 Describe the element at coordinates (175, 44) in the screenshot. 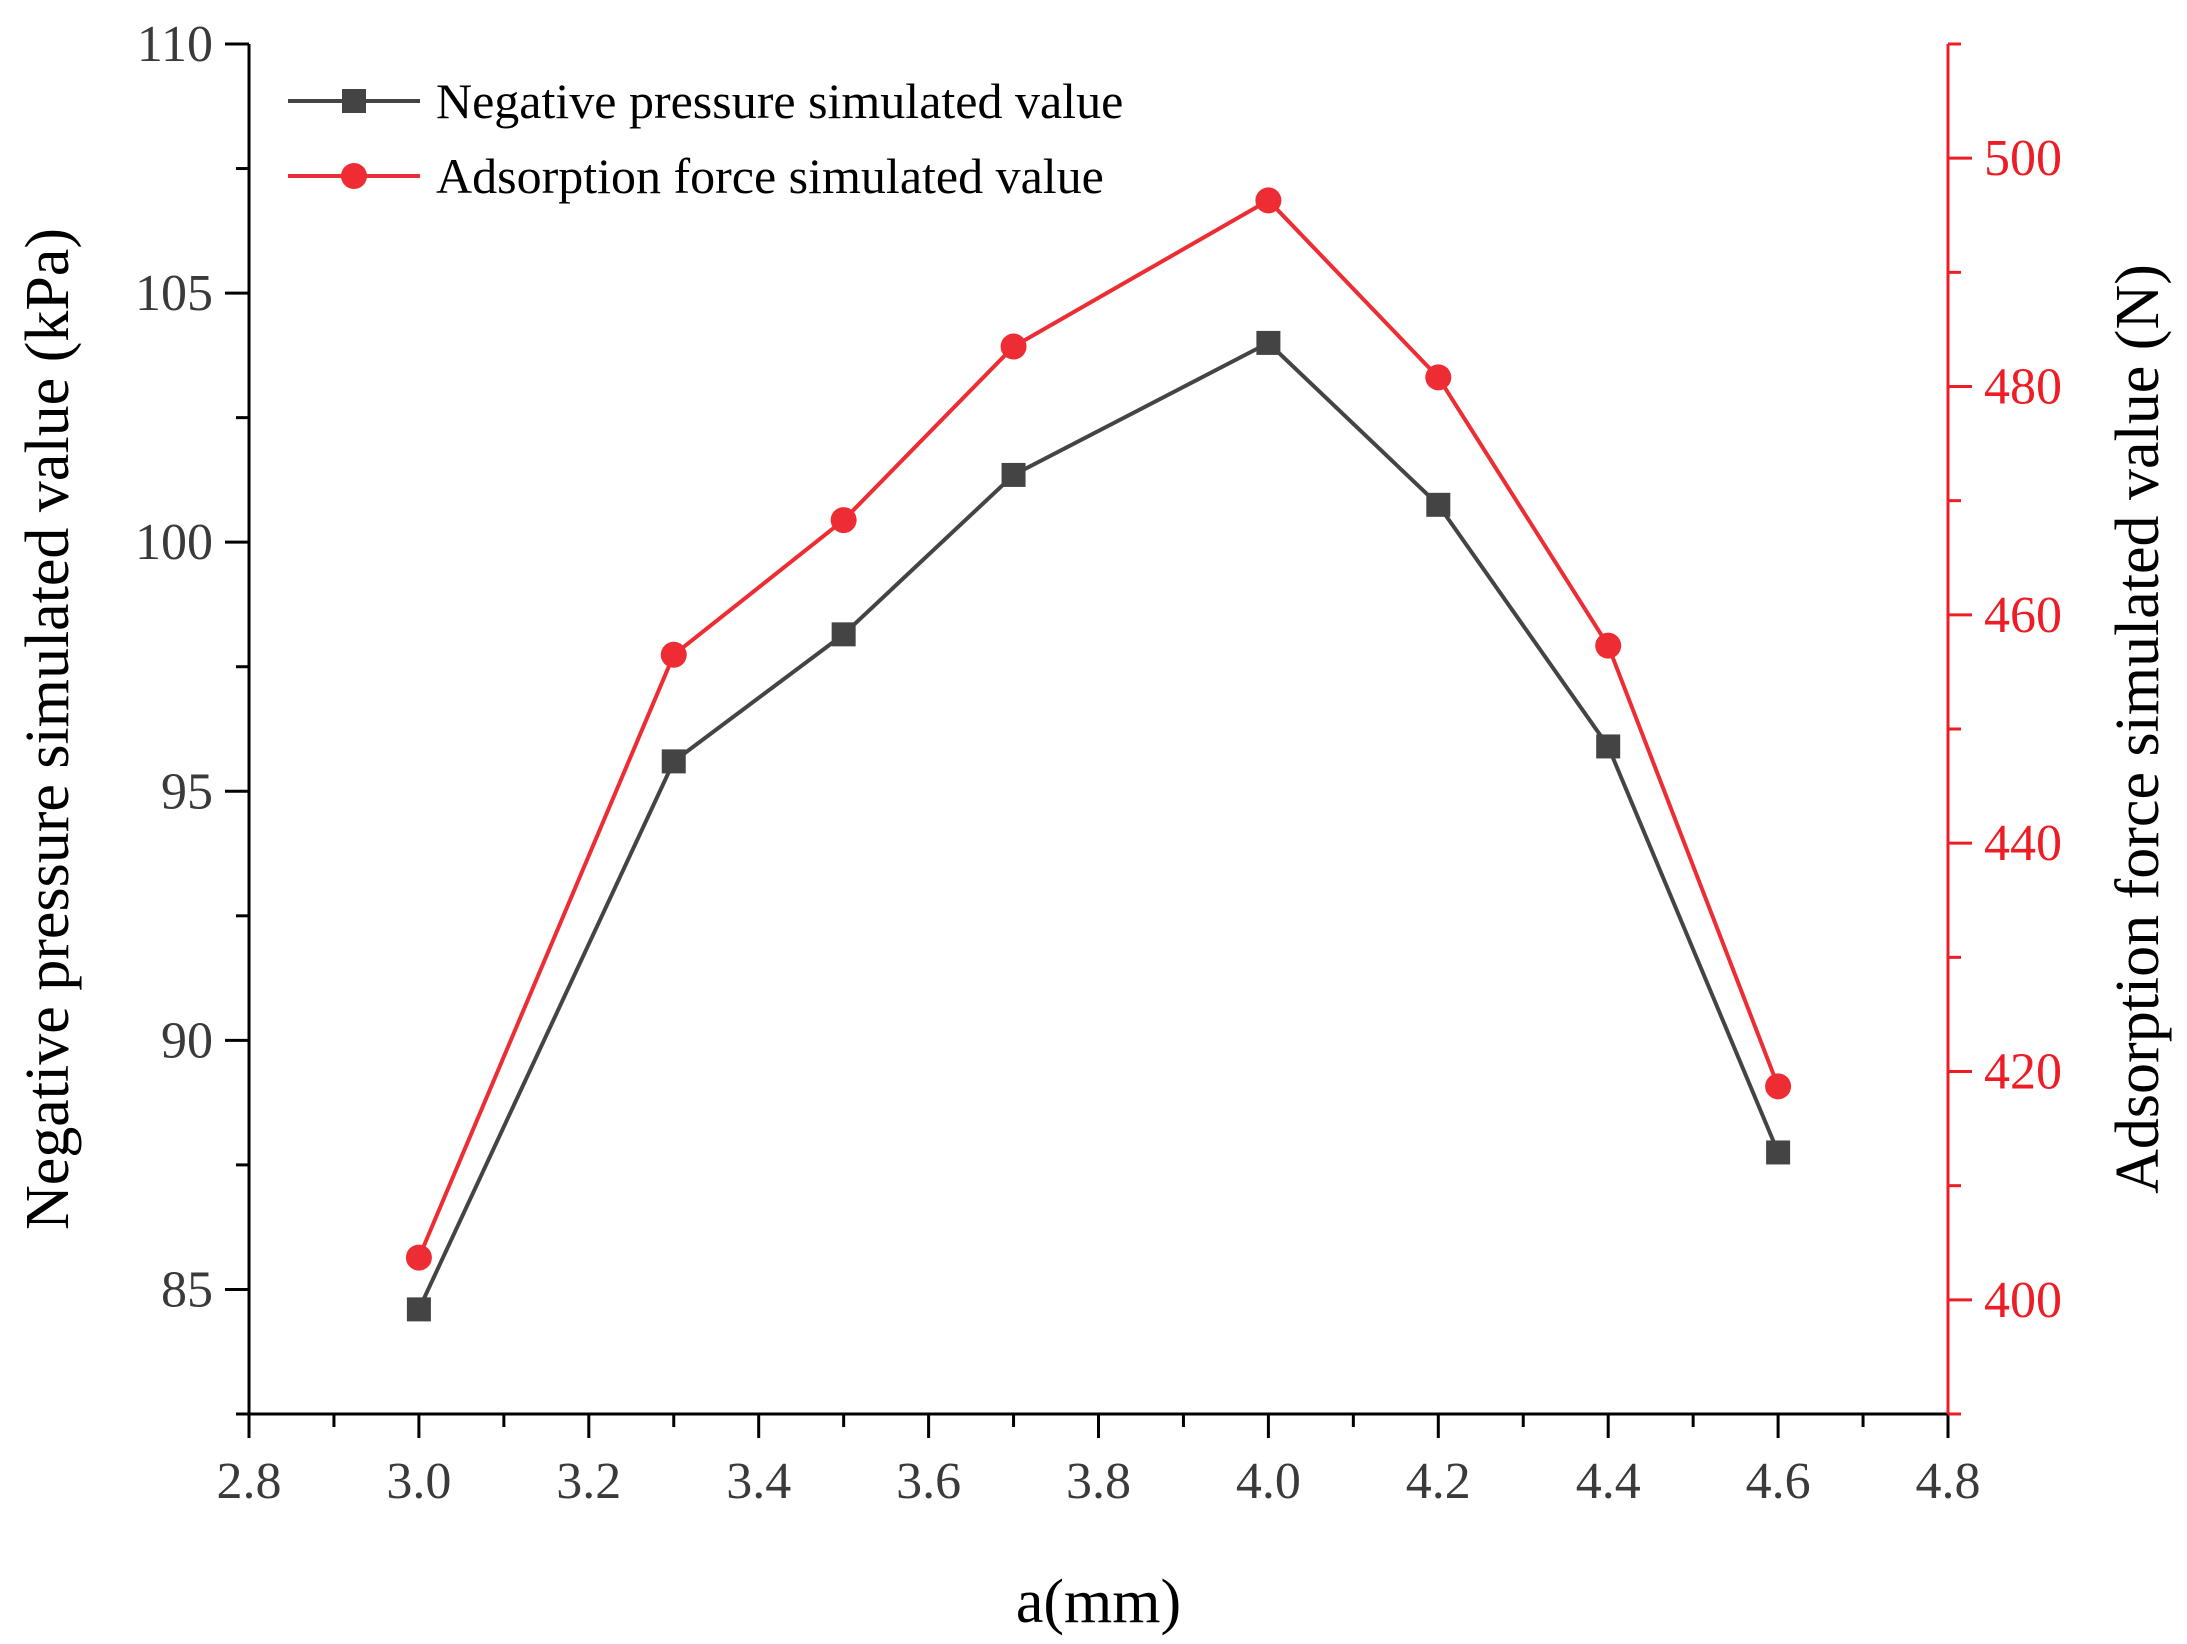

I see `y-tick-label: 110` at that location.